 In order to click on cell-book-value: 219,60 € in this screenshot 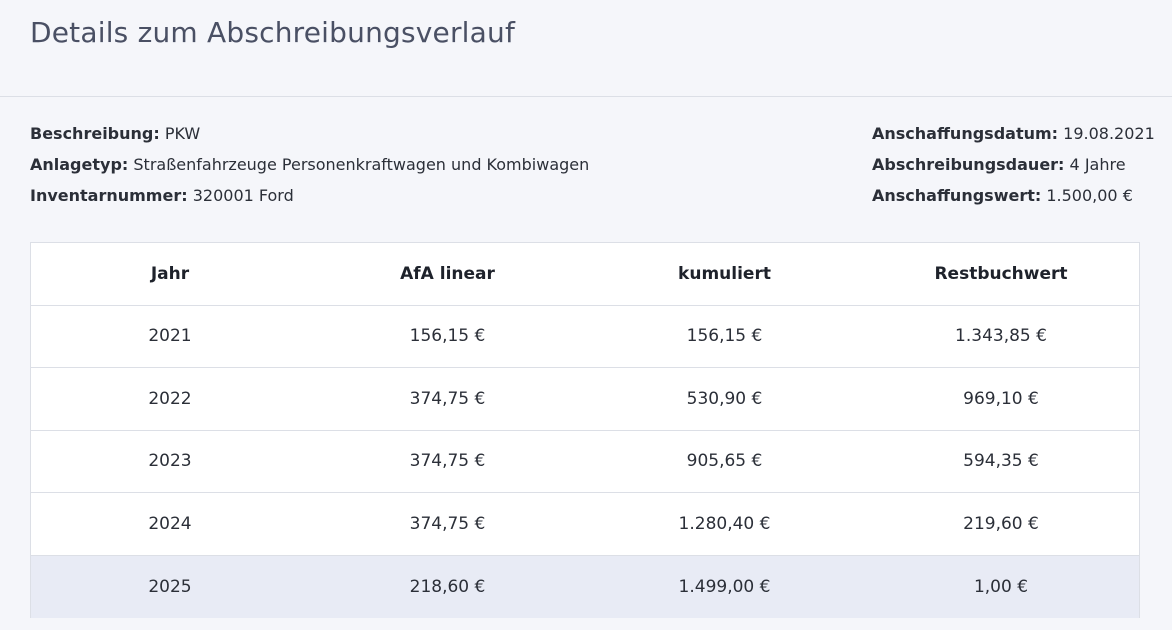, I will do `click(1001, 524)`.